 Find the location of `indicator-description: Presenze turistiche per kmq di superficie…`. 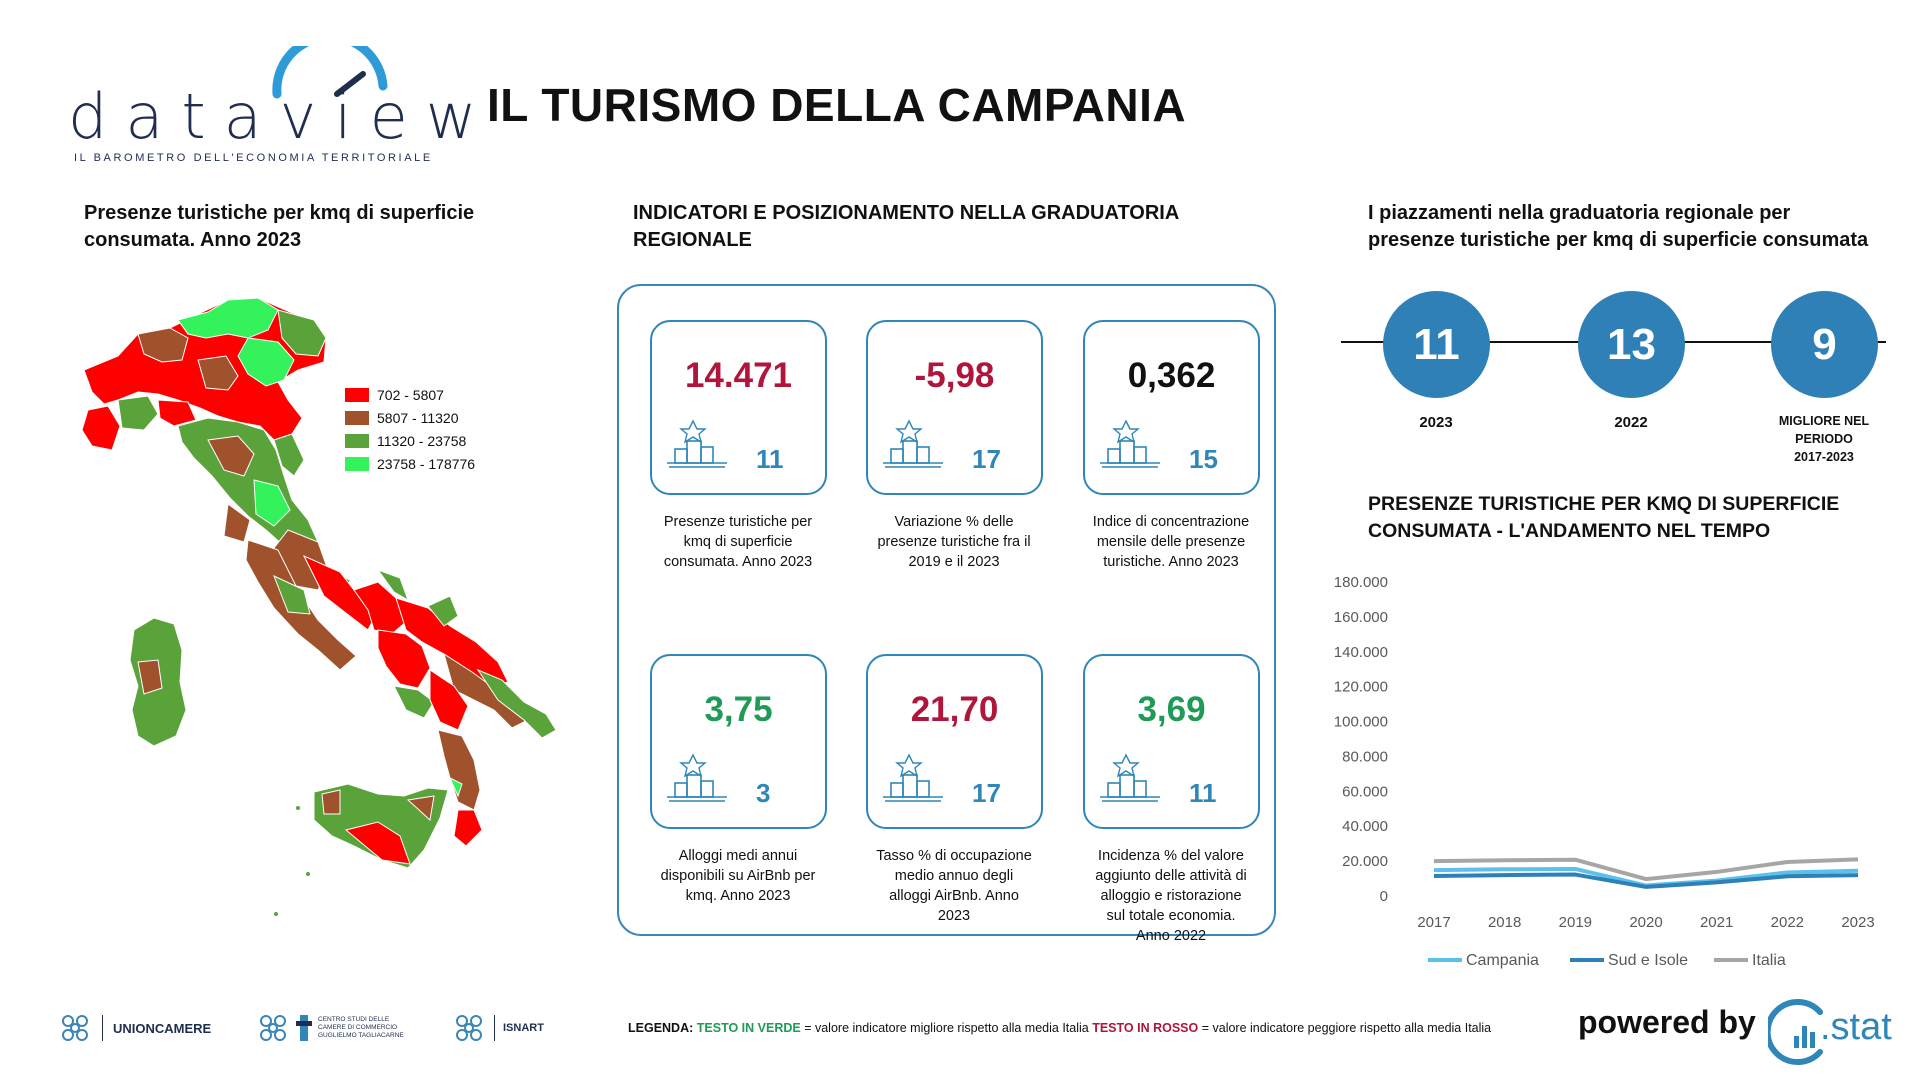

indicator-description: Presenze turistiche per kmq di superficie… is located at coordinates (738, 542).